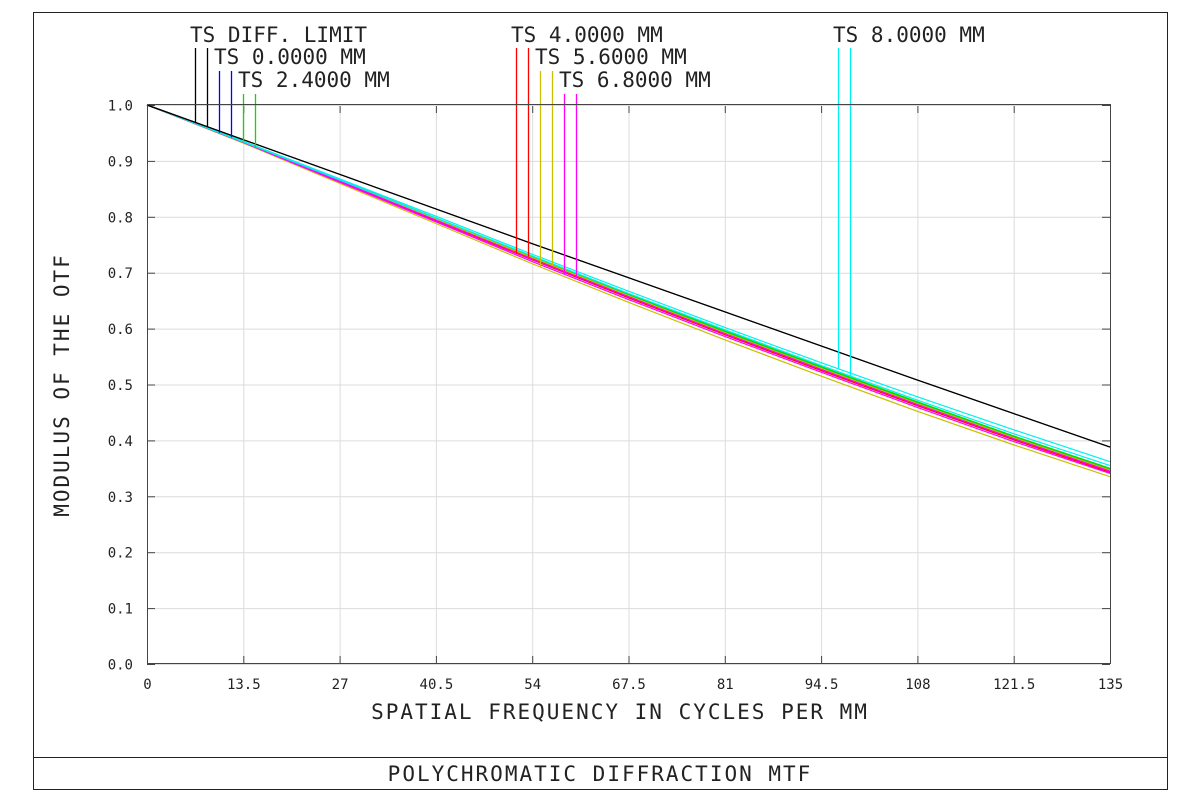 The width and height of the screenshot is (1200, 807). I want to click on y-tick-label: 0.1, so click(120, 610).